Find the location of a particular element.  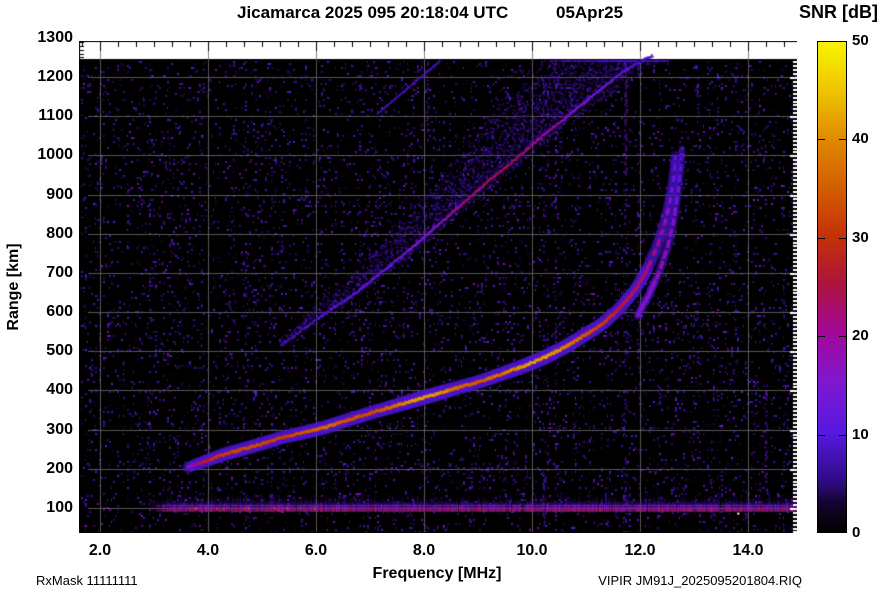

colorbar-tick-label: 0 is located at coordinates (856, 532).